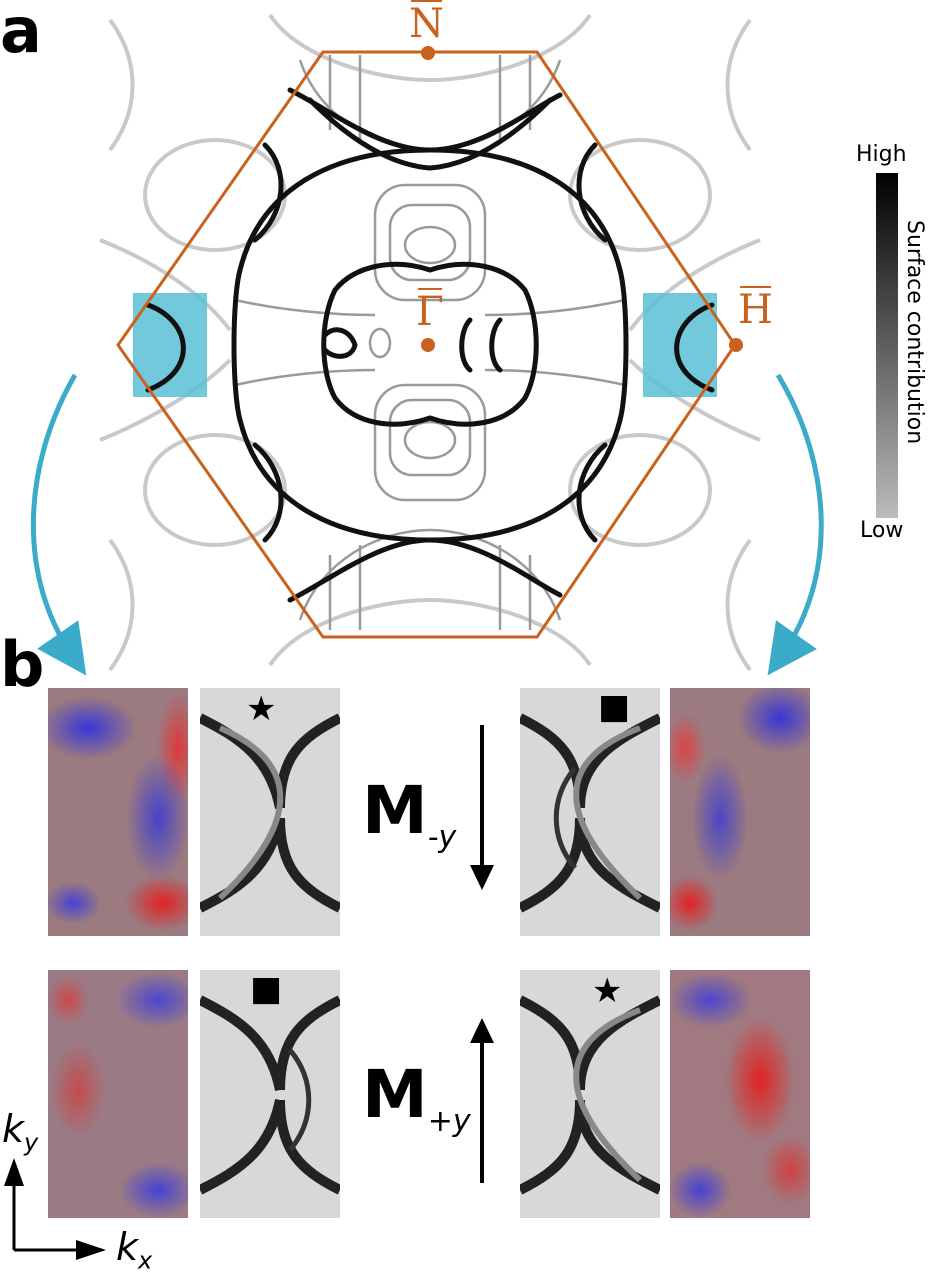 This screenshot has height=1275, width=930. Describe the element at coordinates (740, 812) in the screenshot. I see `spin-map-top-right` at that location.